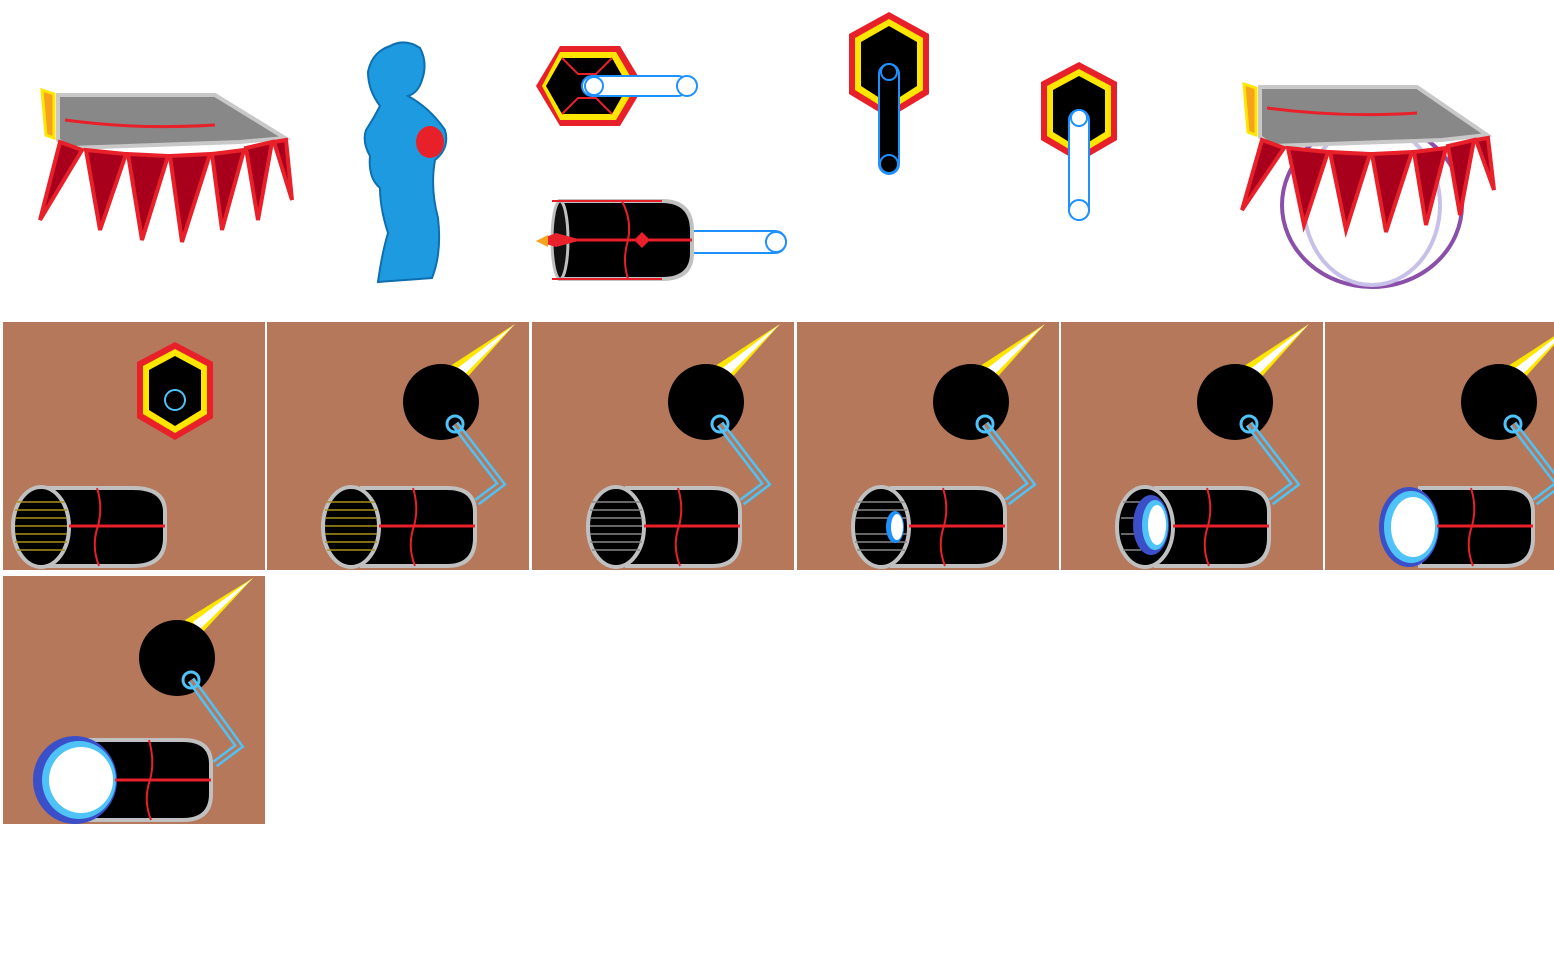 The height and width of the screenshot is (966, 1554). I want to click on spiked-lid-sprite, so click(170, 165).